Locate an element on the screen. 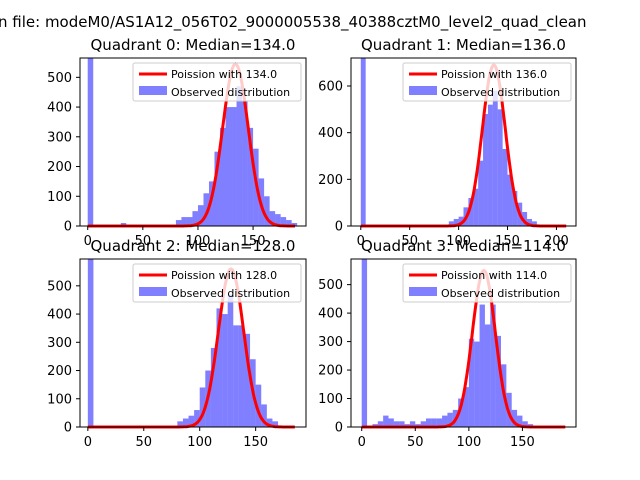 Image resolution: width=640 pixels, height=480 pixels. axes-frame is located at coordinates (463, 343).